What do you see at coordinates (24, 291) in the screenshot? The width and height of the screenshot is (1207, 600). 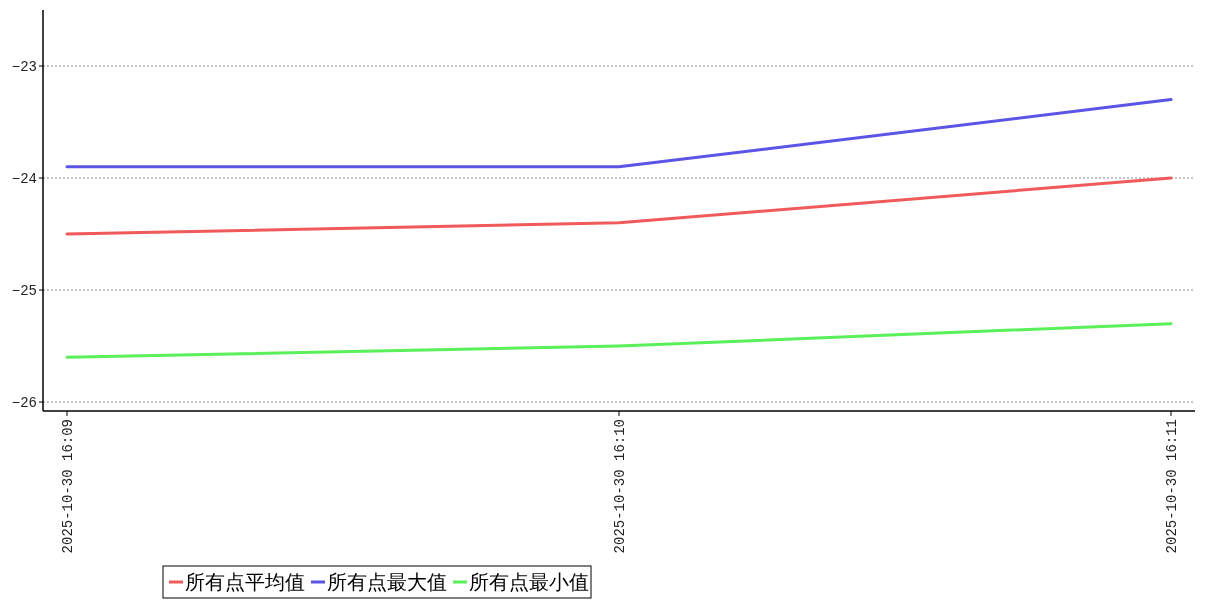 I see `y-tick-label: −25` at bounding box center [24, 291].